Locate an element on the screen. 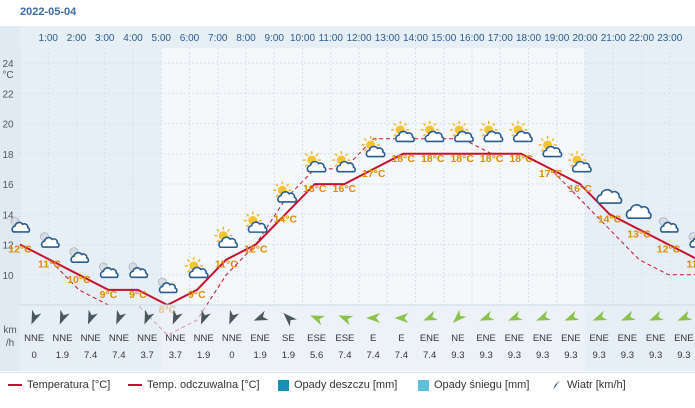 The width and height of the screenshot is (695, 408). y-tick-label: 16 is located at coordinates (8, 185).